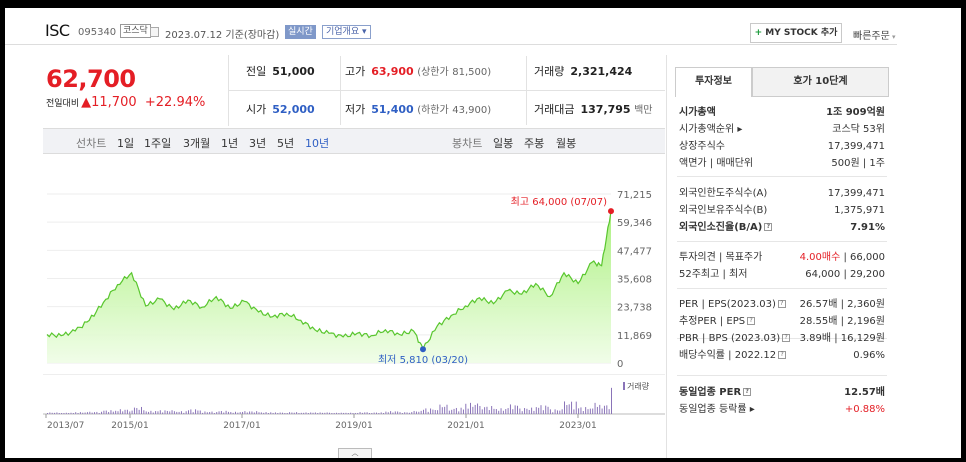 Image resolution: width=966 pixels, height=462 pixels. I want to click on realtime-button: 실시간, so click(300, 32).